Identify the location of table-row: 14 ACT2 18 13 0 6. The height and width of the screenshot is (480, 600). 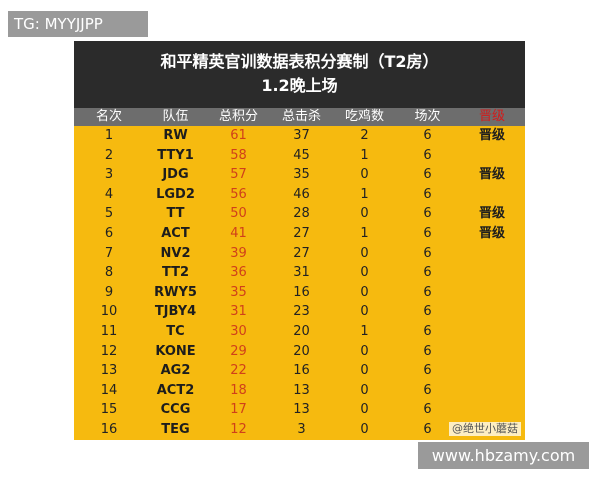
(299, 391).